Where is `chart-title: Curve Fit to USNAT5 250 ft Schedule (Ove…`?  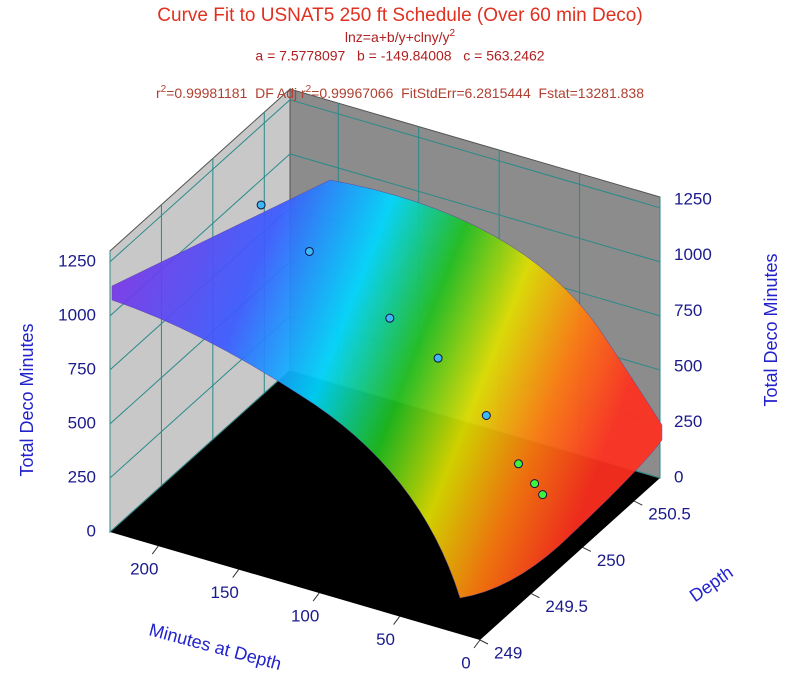 chart-title: Curve Fit to USNAT5 250 ft Schedule (Ove… is located at coordinates (399, 15).